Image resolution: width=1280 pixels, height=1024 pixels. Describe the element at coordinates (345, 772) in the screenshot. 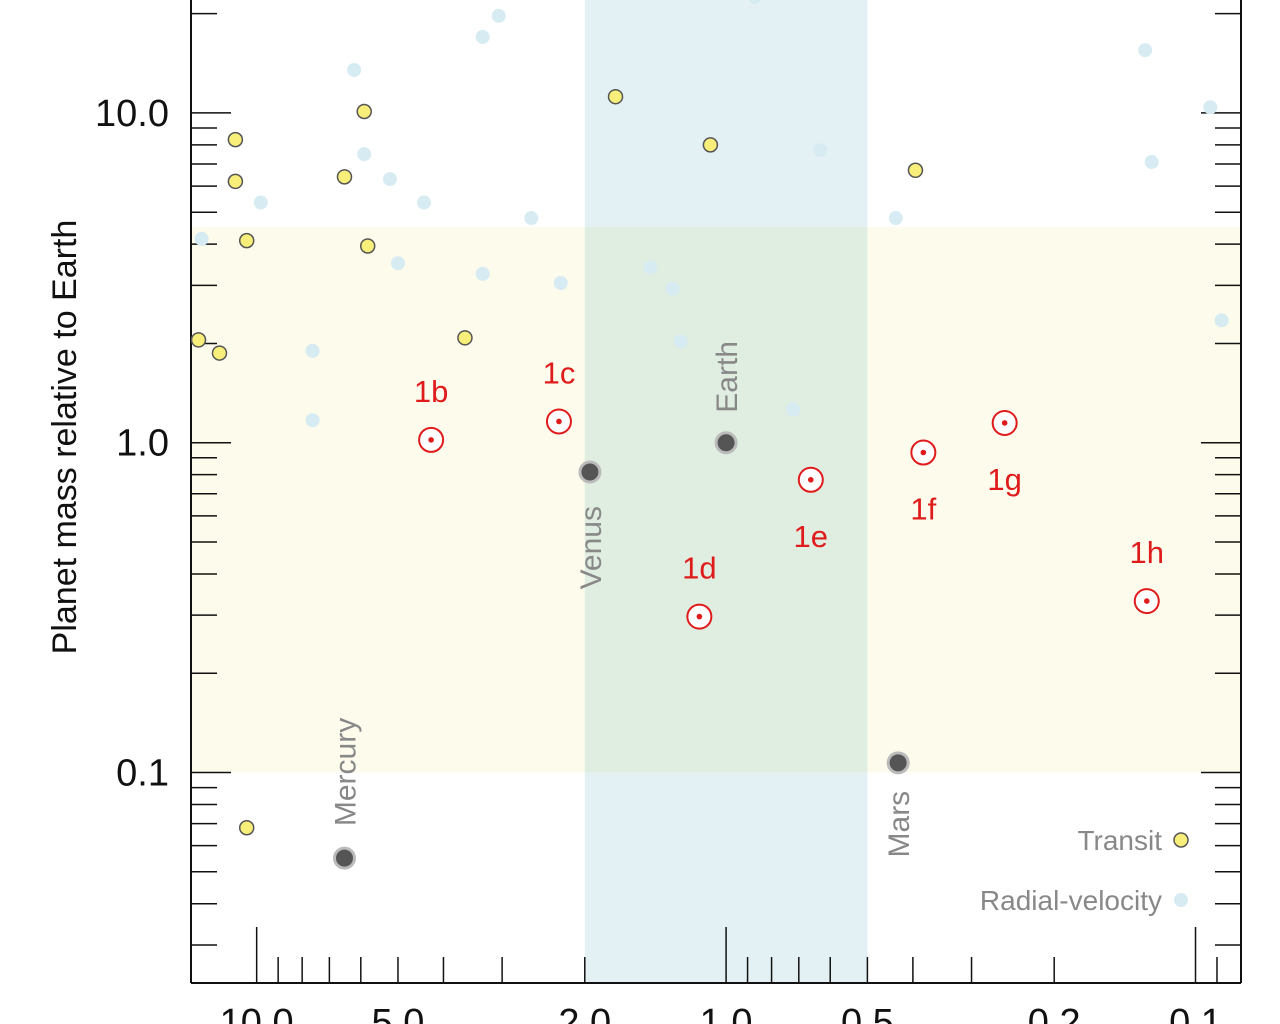

I see `solar-planet-label: Mercury` at that location.